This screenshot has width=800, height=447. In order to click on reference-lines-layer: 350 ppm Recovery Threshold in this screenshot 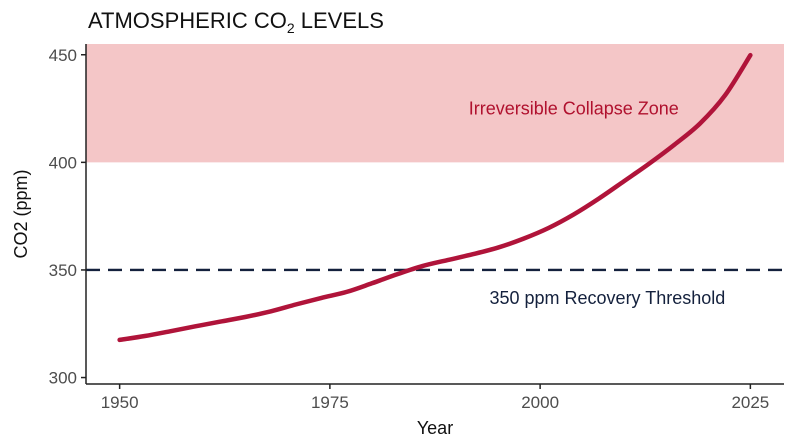, I will do `click(435, 288)`.